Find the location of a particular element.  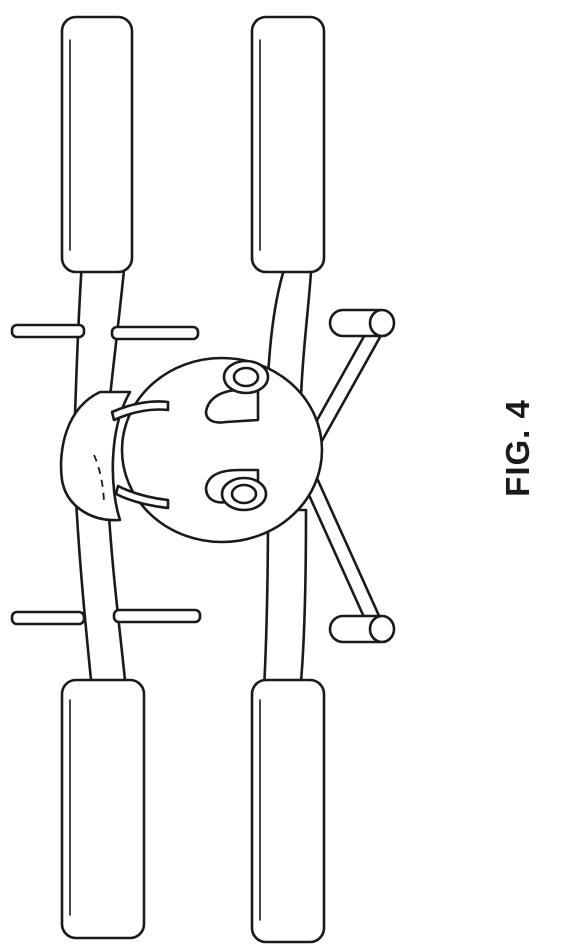

lift-pod-bottom-right is located at coordinates (288, 811).